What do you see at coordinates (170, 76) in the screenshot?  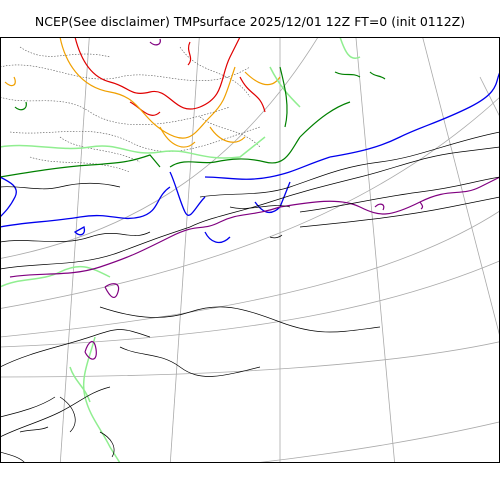 I see `isotherm-red` at bounding box center [170, 76].